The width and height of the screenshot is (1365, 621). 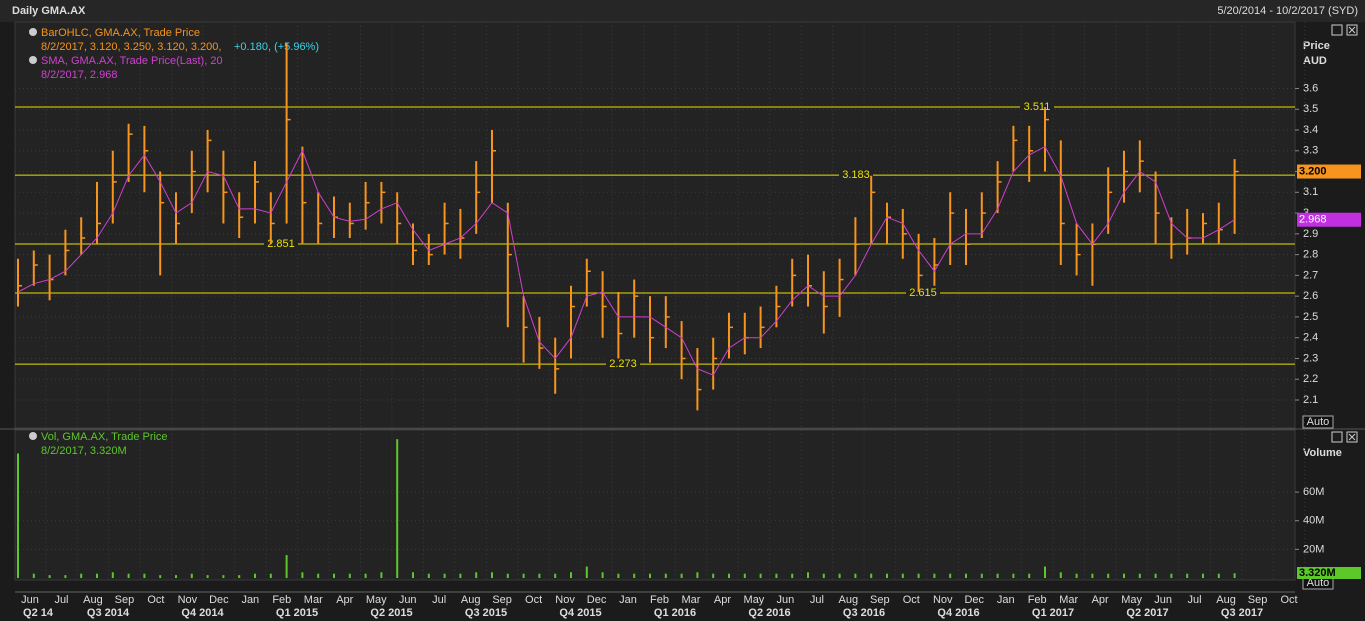 What do you see at coordinates (769, 613) in the screenshot?
I see `x-quarter-label: Q2 2016` at bounding box center [769, 613].